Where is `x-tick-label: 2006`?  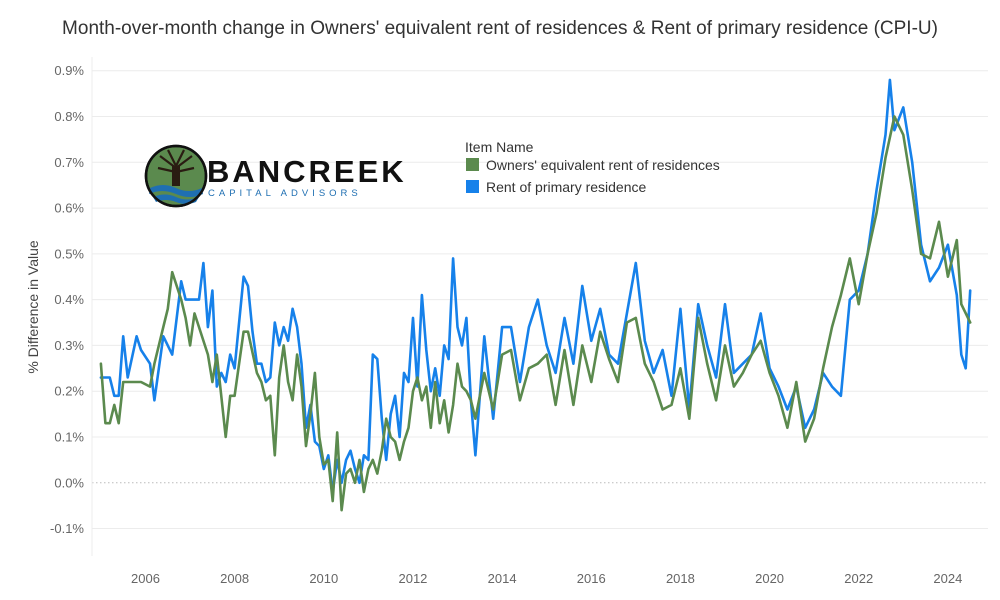
x-tick-label: 2006 is located at coordinates (145, 578).